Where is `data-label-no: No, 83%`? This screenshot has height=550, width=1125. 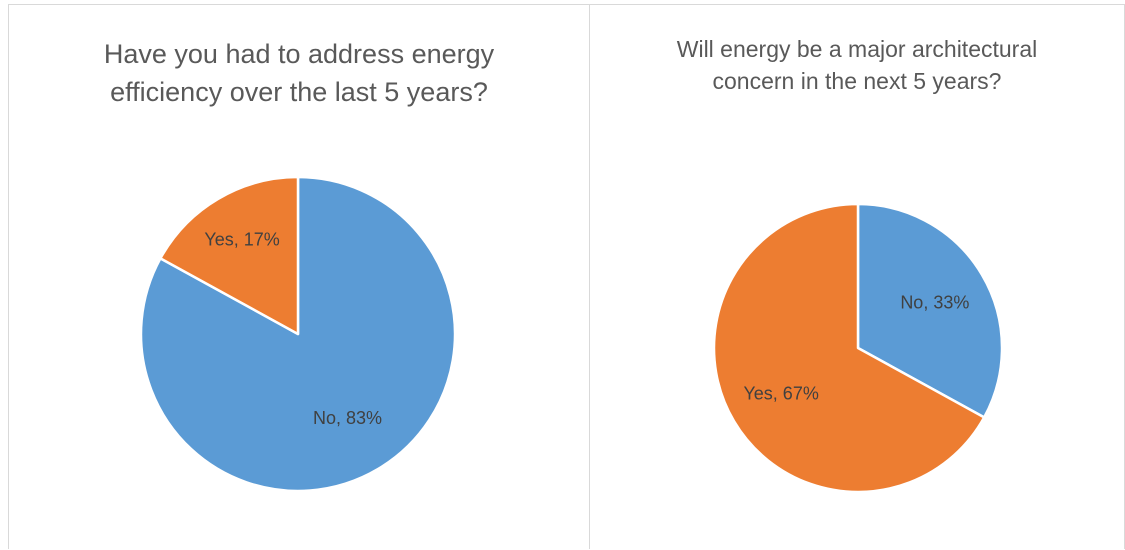 data-label-no: No, 83% is located at coordinates (347, 418).